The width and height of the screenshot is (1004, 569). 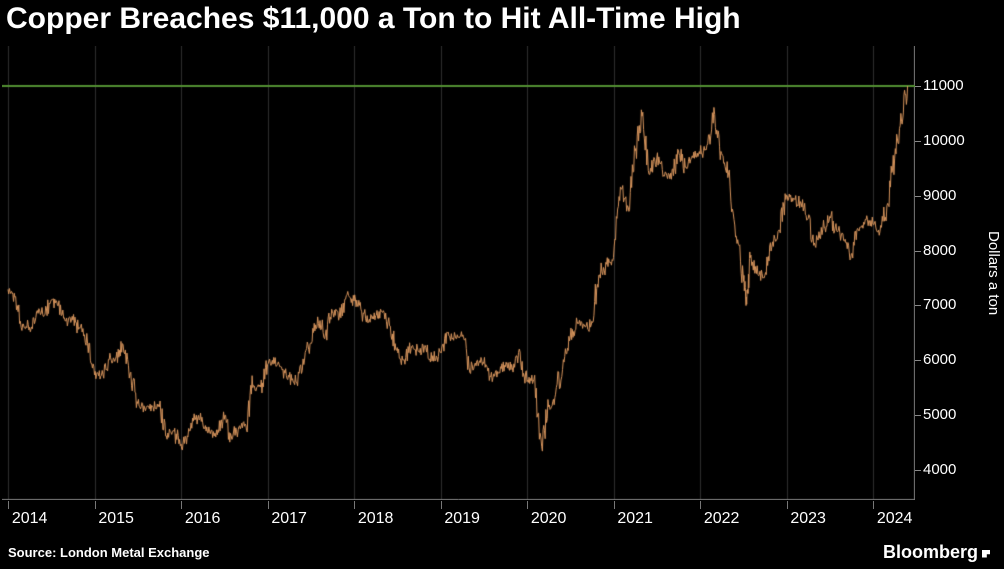 What do you see at coordinates (940, 414) in the screenshot?
I see `y-axis-tick-label: 5000` at bounding box center [940, 414].